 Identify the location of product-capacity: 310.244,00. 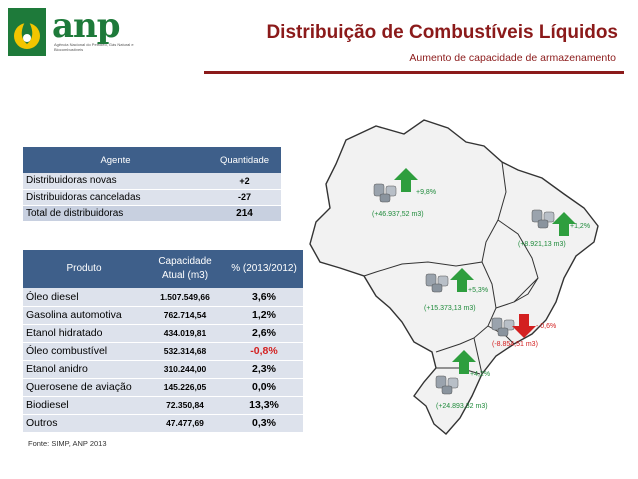
(185, 369).